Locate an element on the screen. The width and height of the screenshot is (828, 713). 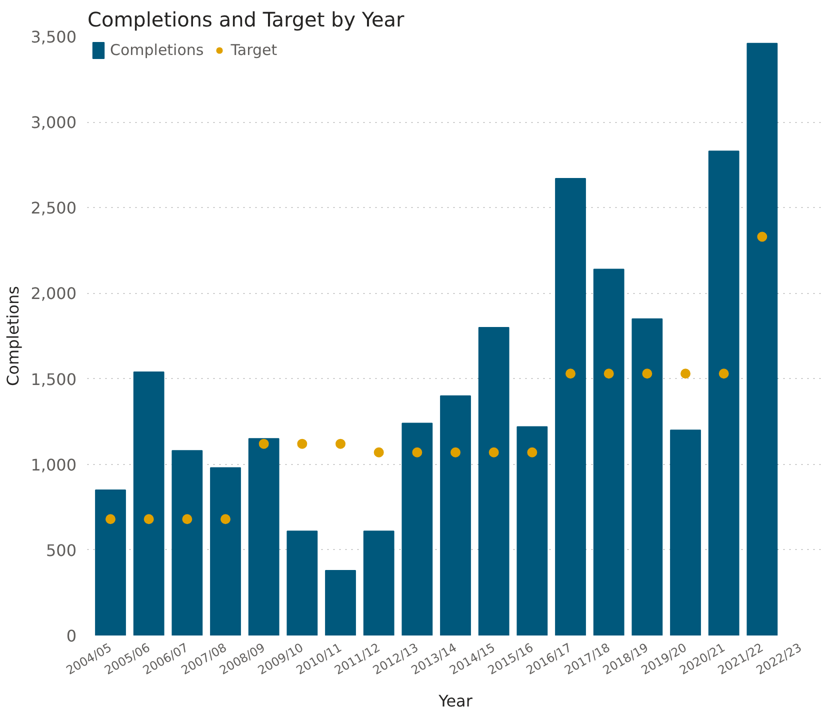
x-axis-title: Year is located at coordinates (455, 701).